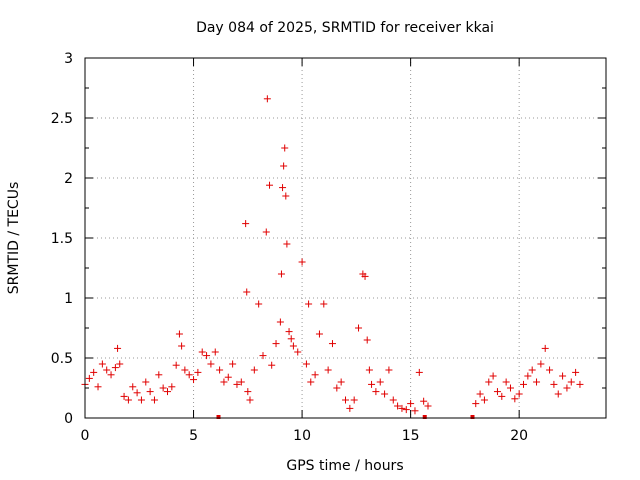 The width and height of the screenshot is (640, 480). What do you see at coordinates (68, 299) in the screenshot?
I see `y-tick-label: 1` at bounding box center [68, 299].